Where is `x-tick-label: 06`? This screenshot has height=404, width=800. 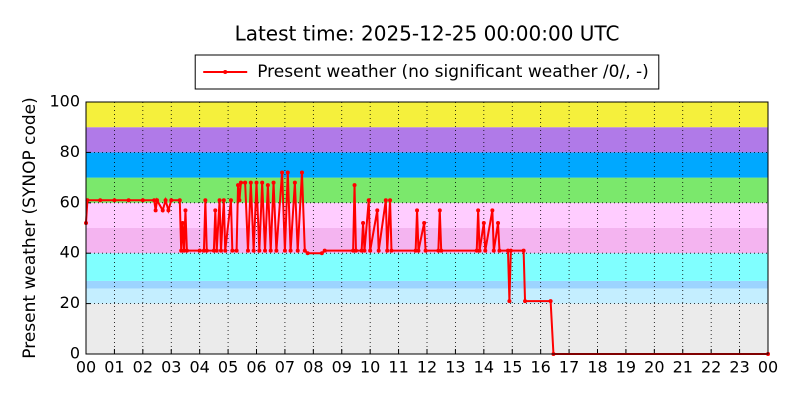
x-tick-label: 06 is located at coordinates (256, 367).